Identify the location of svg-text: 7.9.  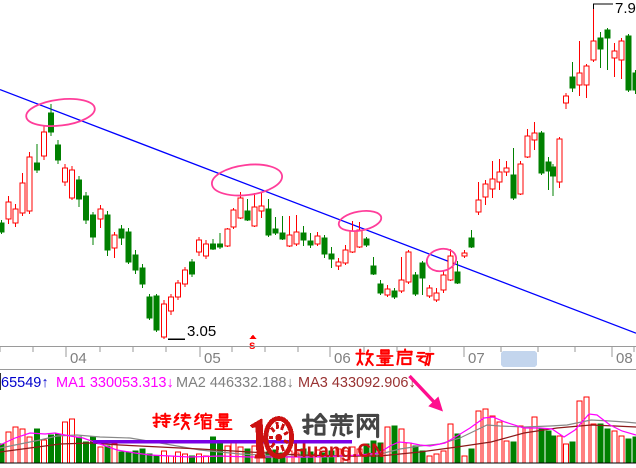
(625, 8).